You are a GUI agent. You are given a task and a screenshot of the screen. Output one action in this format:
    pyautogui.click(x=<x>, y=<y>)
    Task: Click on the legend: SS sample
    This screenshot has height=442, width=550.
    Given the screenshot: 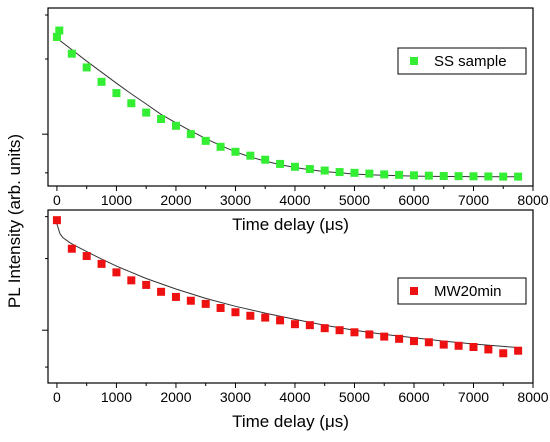 What is the action you would take?
    pyautogui.click(x=462, y=61)
    